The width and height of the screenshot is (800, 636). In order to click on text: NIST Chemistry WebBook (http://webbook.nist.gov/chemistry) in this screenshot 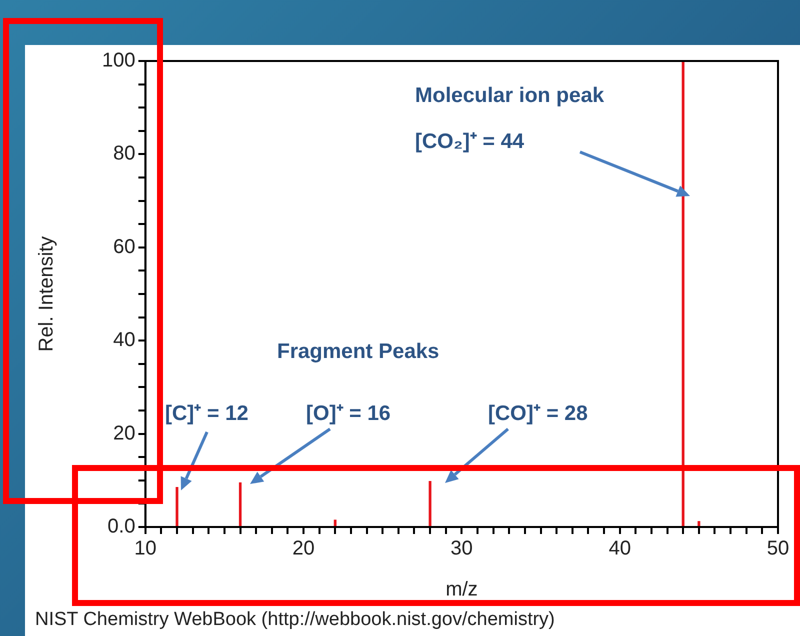, I will do `click(295, 620)`.